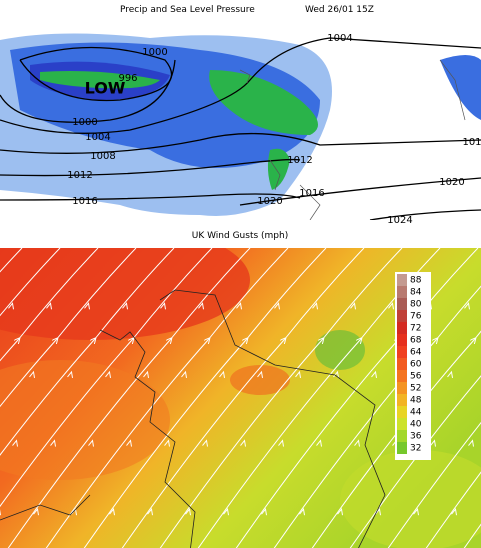  What do you see at coordinates (416, 341) in the screenshot?
I see `legend-label: 68` at bounding box center [416, 341].